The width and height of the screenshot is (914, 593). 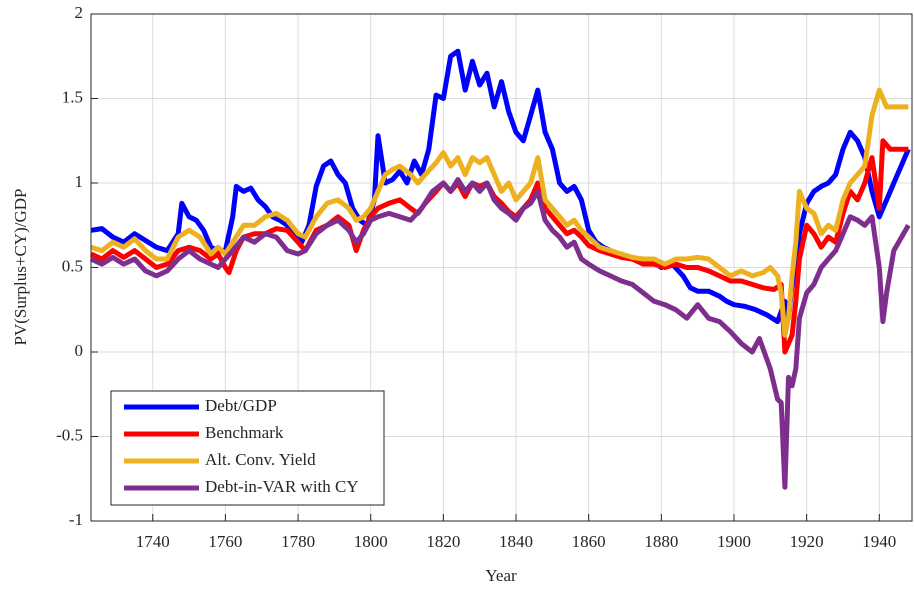 I want to click on y-tick-label: 2, so click(x=79, y=12).